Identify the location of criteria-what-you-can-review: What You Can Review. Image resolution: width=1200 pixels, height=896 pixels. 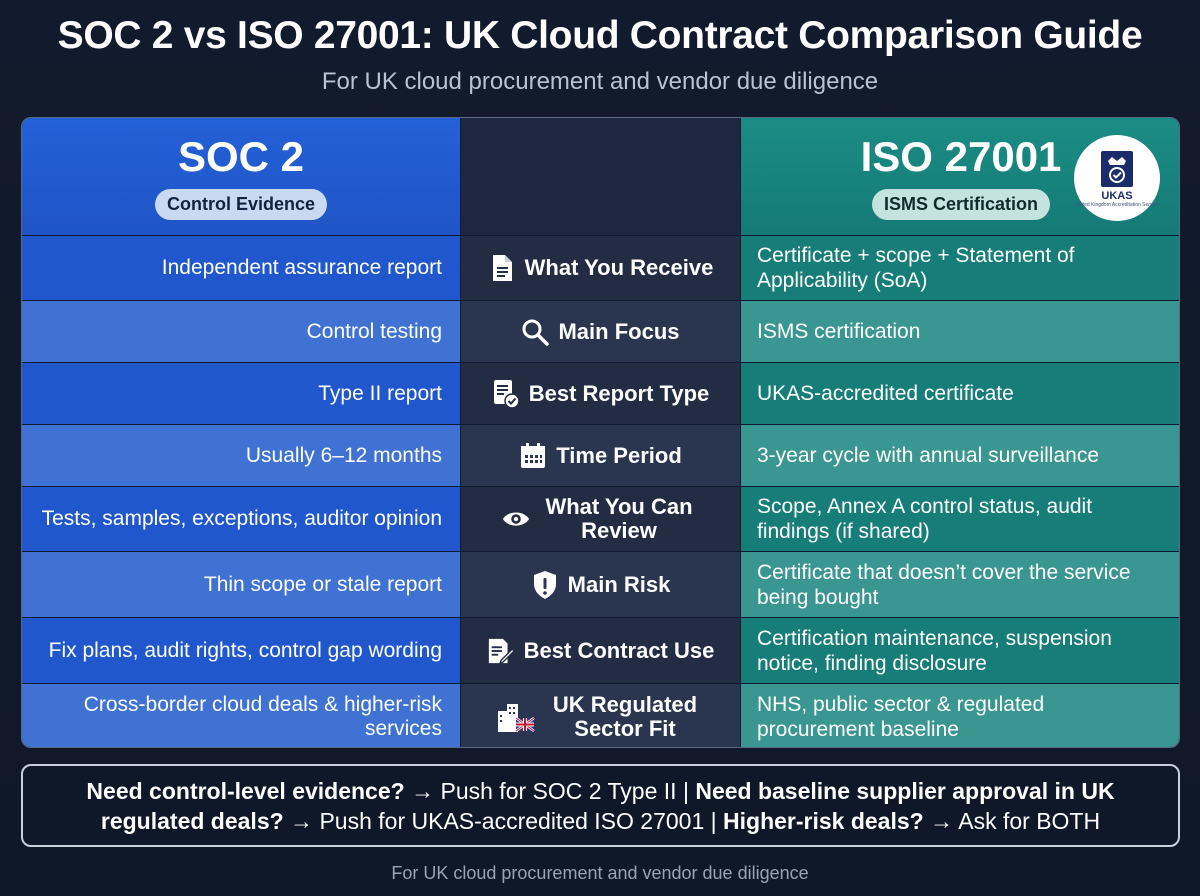
(601, 519).